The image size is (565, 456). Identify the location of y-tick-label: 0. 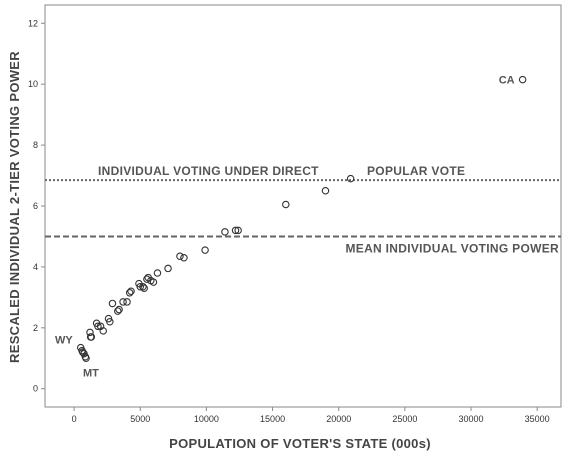
(35, 389).